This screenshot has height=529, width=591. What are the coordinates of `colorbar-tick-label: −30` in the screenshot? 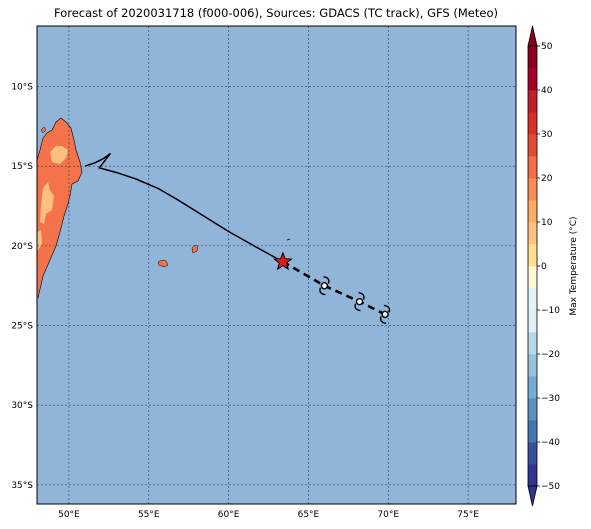 It's located at (550, 399).